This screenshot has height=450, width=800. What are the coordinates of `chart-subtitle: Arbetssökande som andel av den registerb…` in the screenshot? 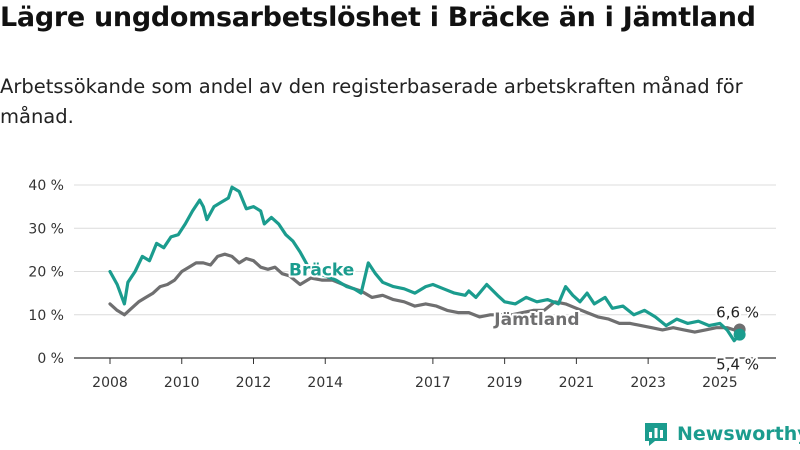 It's located at (371, 101).